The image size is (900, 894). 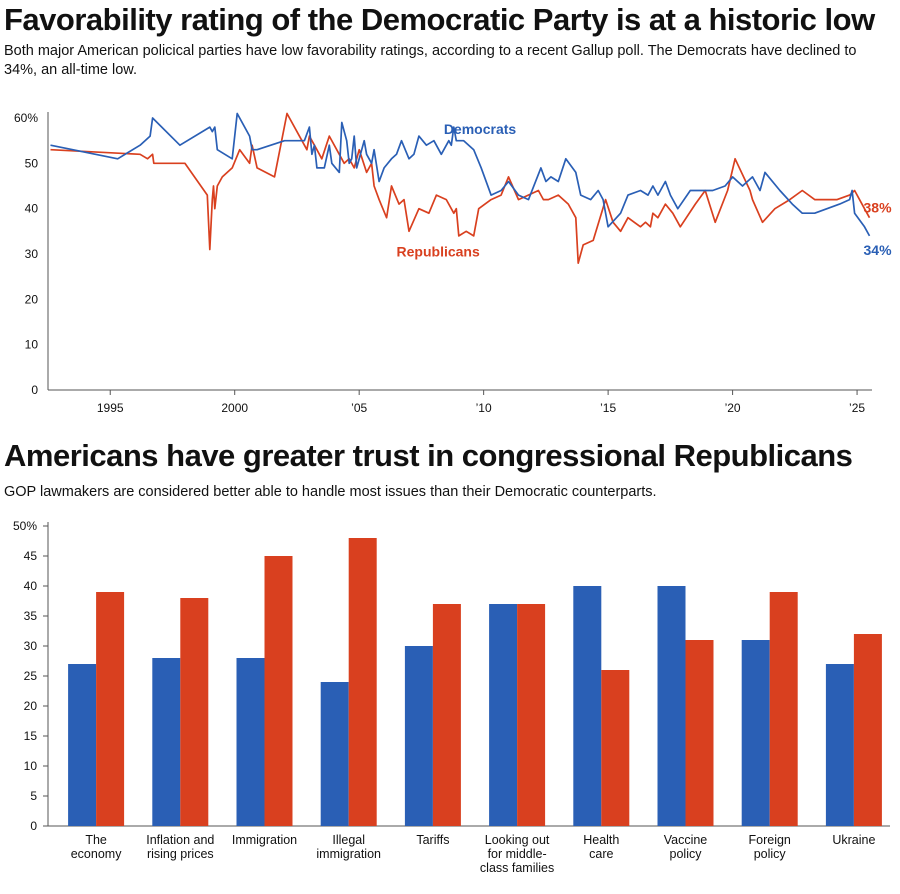 I want to click on republicans-end-value: 38%, so click(x=878, y=208).